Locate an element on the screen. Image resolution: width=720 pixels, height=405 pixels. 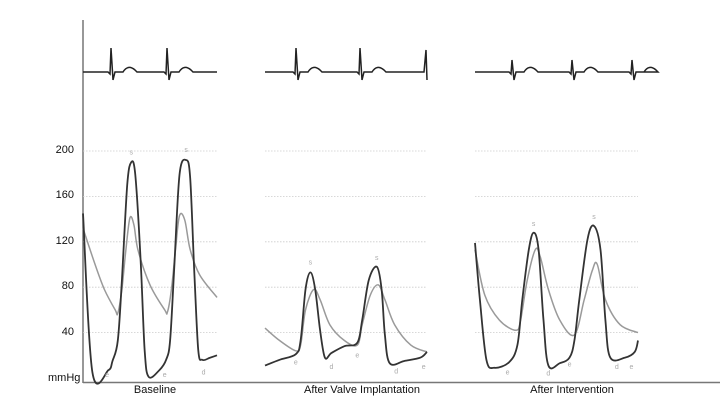
panel-label-after-valve: After Valve Implantation is located at coordinates (362, 390).